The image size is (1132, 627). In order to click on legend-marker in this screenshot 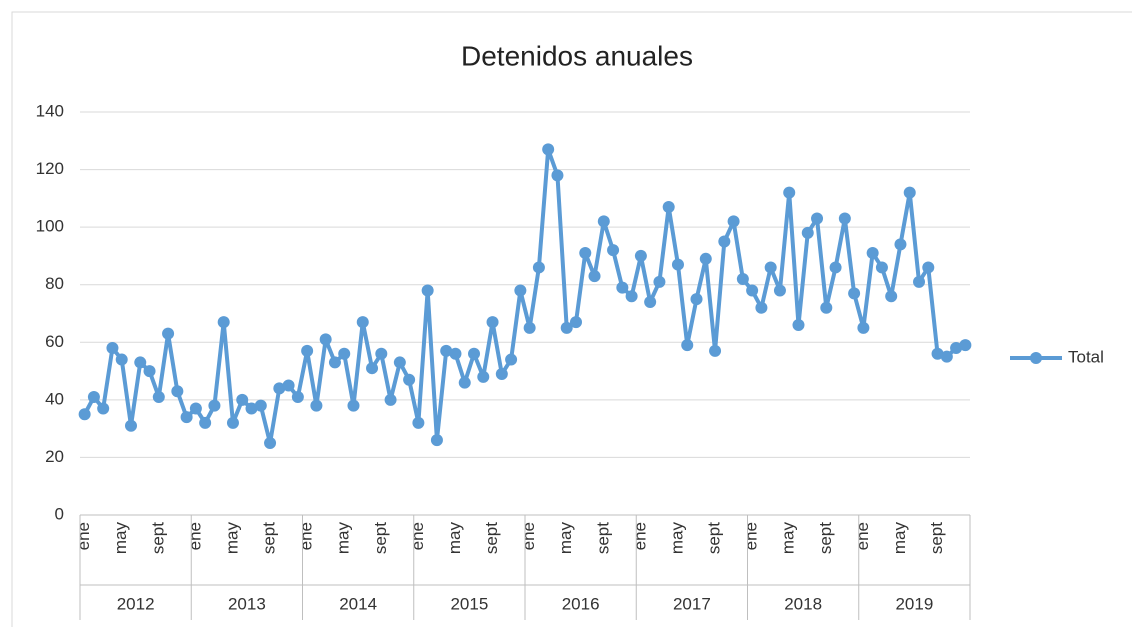, I will do `click(1036, 358)`.